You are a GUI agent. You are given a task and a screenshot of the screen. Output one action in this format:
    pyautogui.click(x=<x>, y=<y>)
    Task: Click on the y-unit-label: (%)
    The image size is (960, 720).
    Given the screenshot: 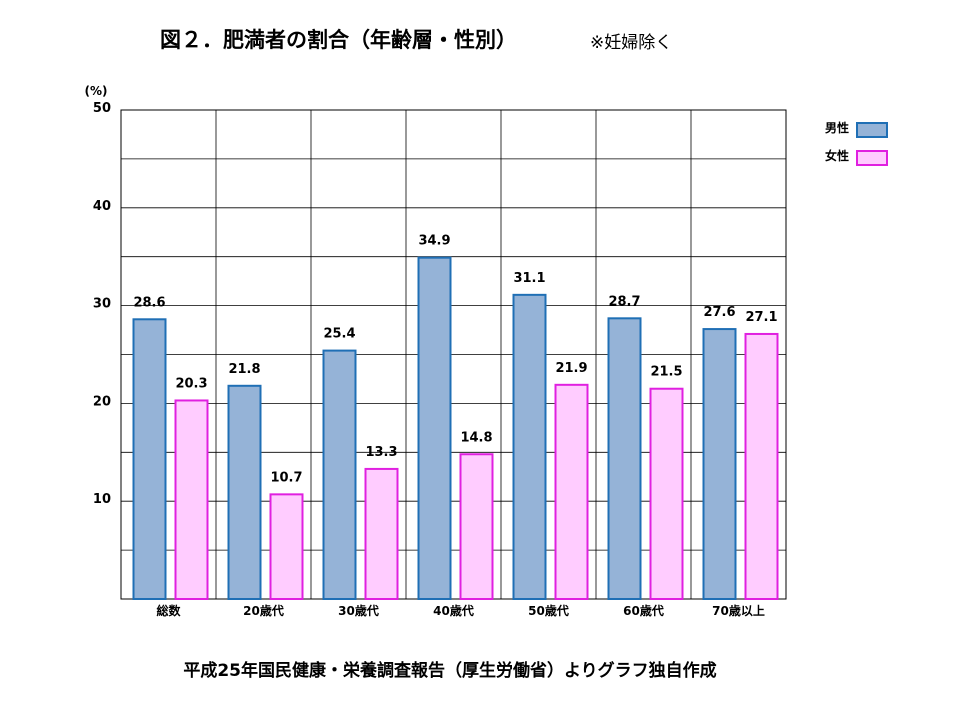 What is the action you would take?
    pyautogui.click(x=96, y=91)
    